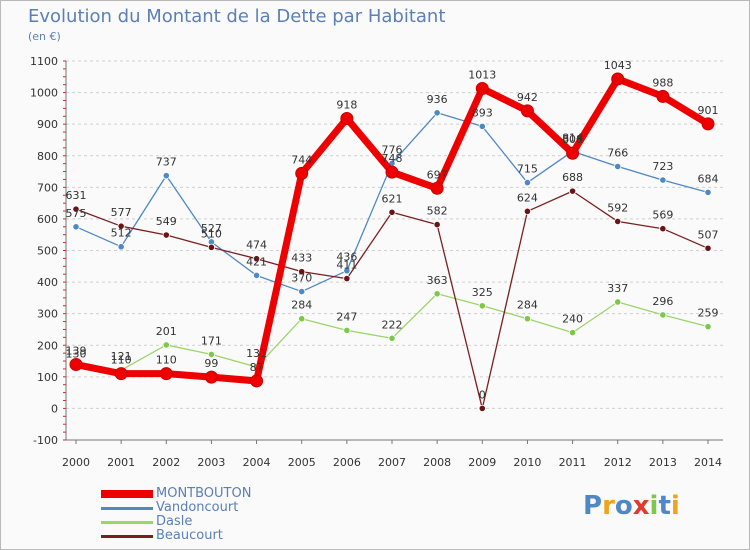 The height and width of the screenshot is (550, 750). Describe the element at coordinates (44, 61) in the screenshot. I see `y-tick-label: 1100` at that location.